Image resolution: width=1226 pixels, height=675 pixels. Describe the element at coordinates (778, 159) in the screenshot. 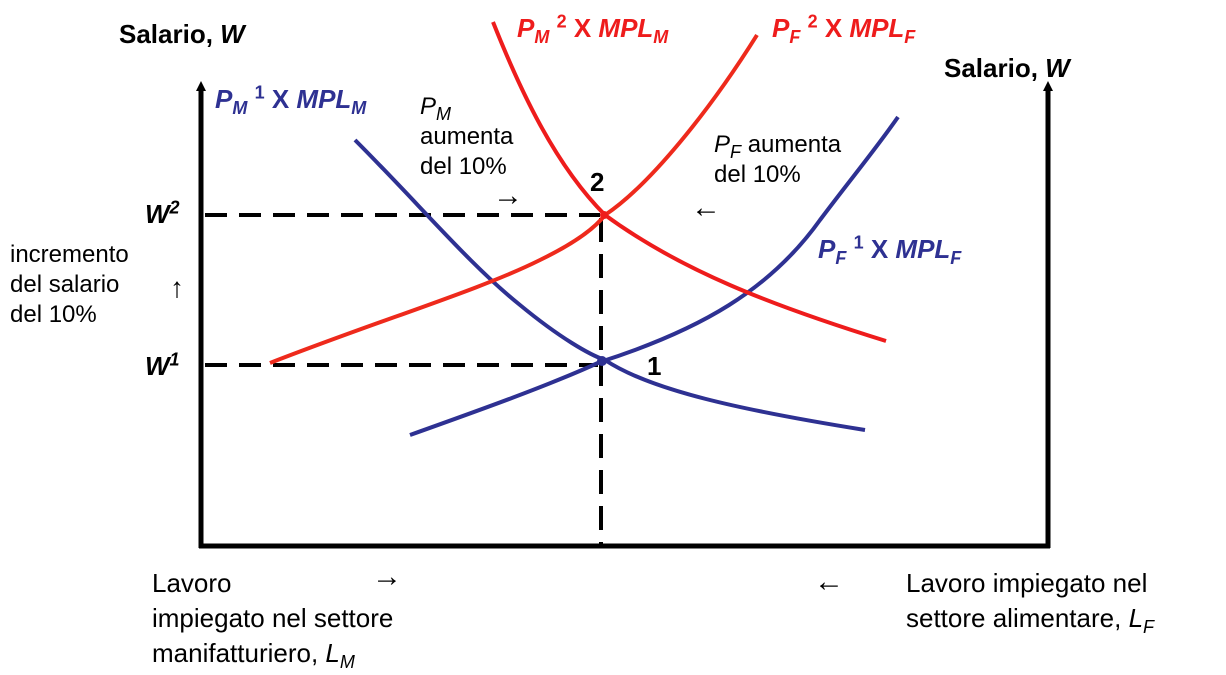

I see `pf-increase-note: PF aumenta del 10%` at that location.